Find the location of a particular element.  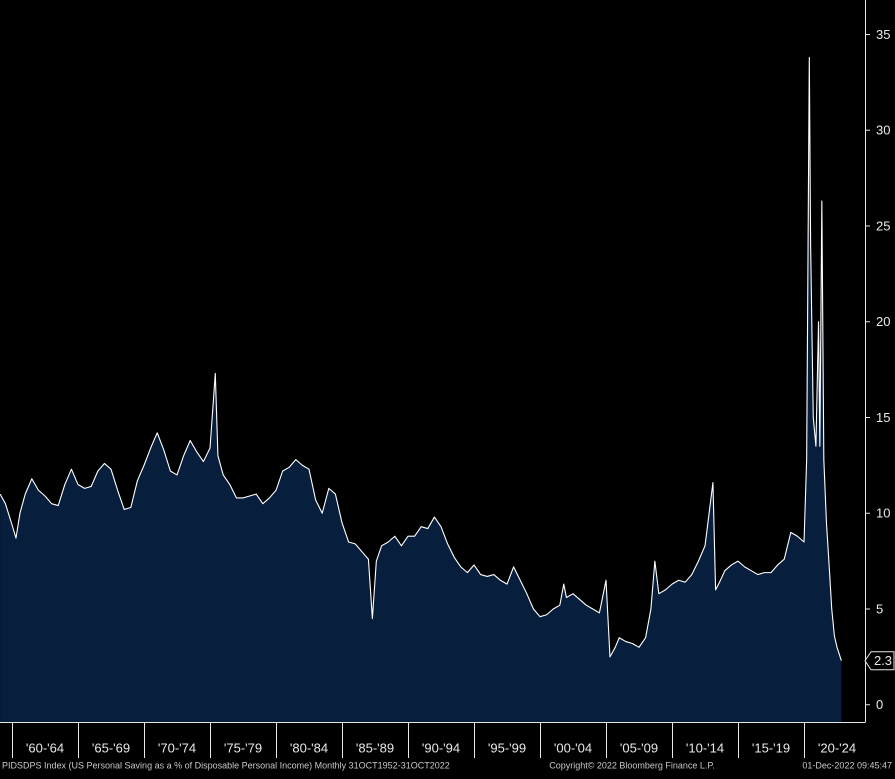

y-tick-label: 5 is located at coordinates (879, 608).